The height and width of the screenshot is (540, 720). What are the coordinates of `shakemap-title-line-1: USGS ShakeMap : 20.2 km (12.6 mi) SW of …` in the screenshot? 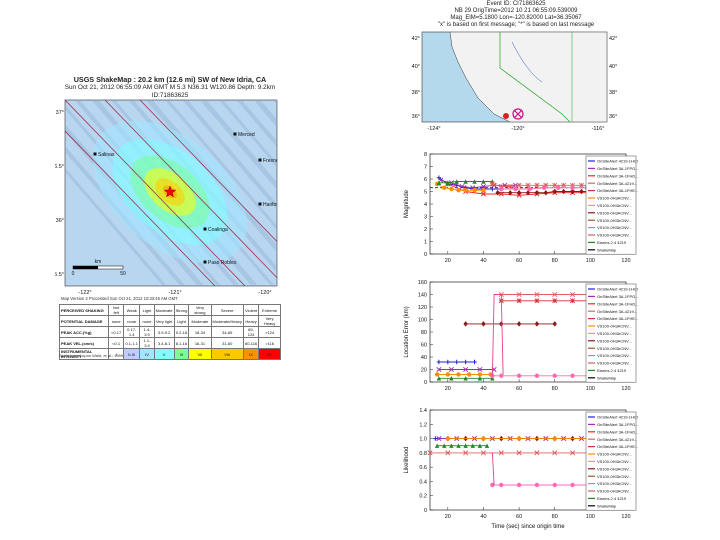 It's located at (170, 79).